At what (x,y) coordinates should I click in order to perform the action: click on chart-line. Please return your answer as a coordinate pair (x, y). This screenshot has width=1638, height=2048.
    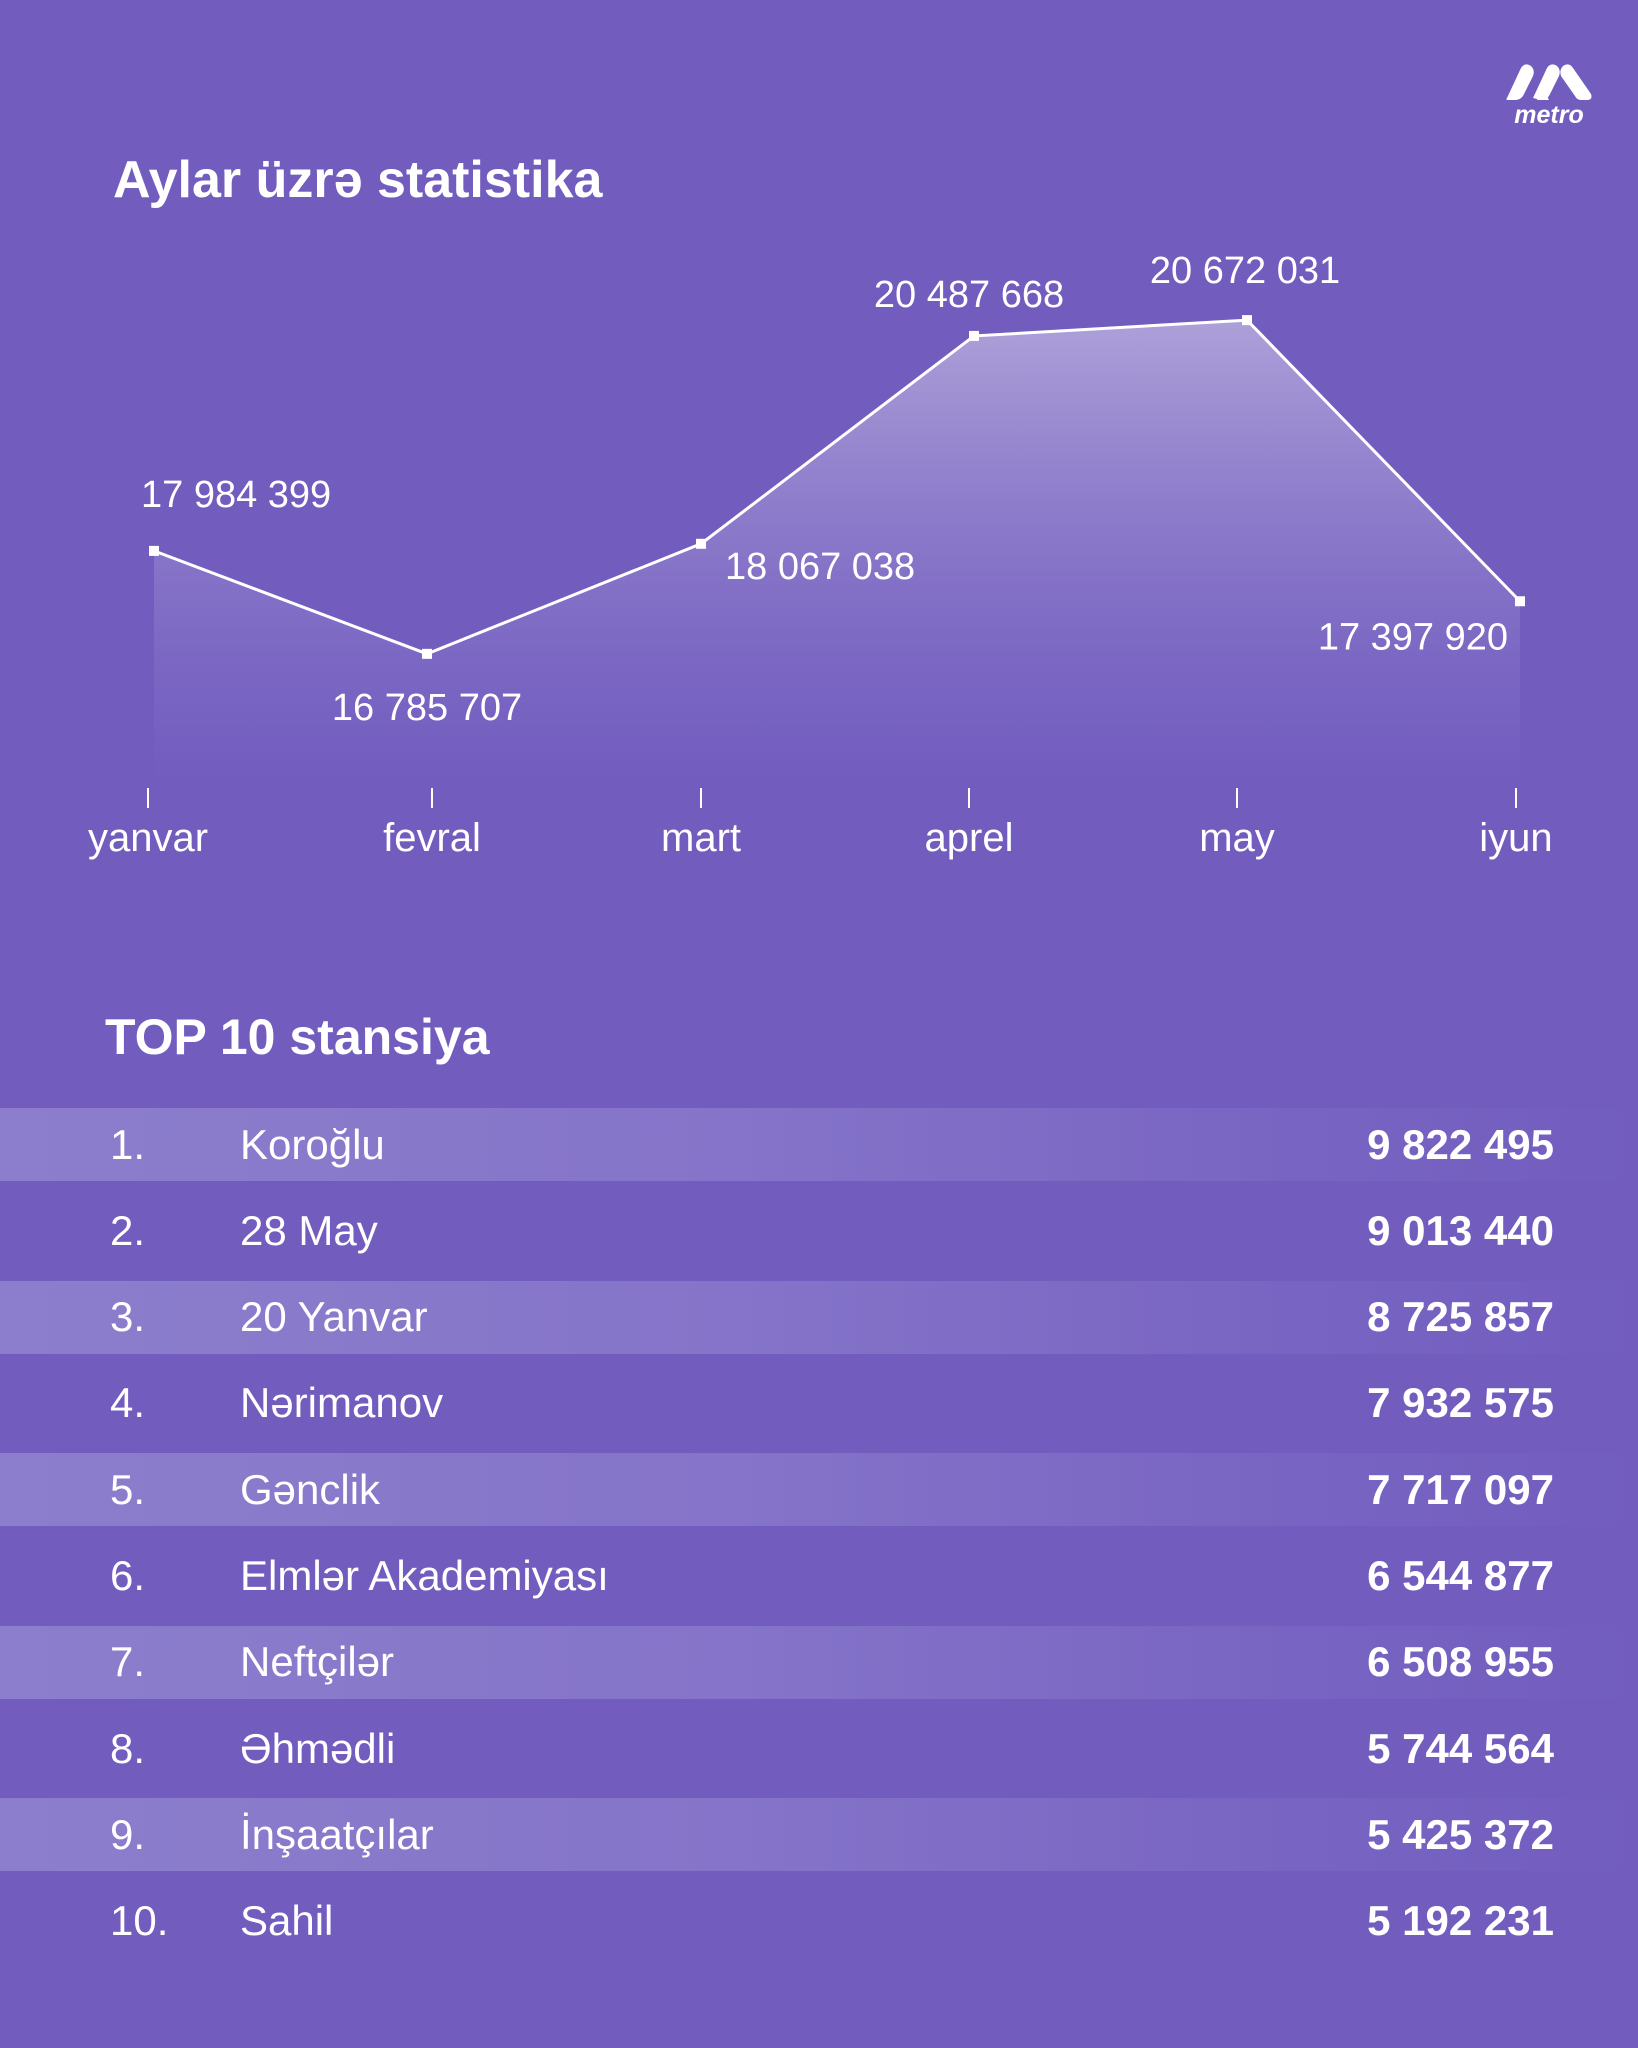
    Looking at the image, I should click on (837, 487).